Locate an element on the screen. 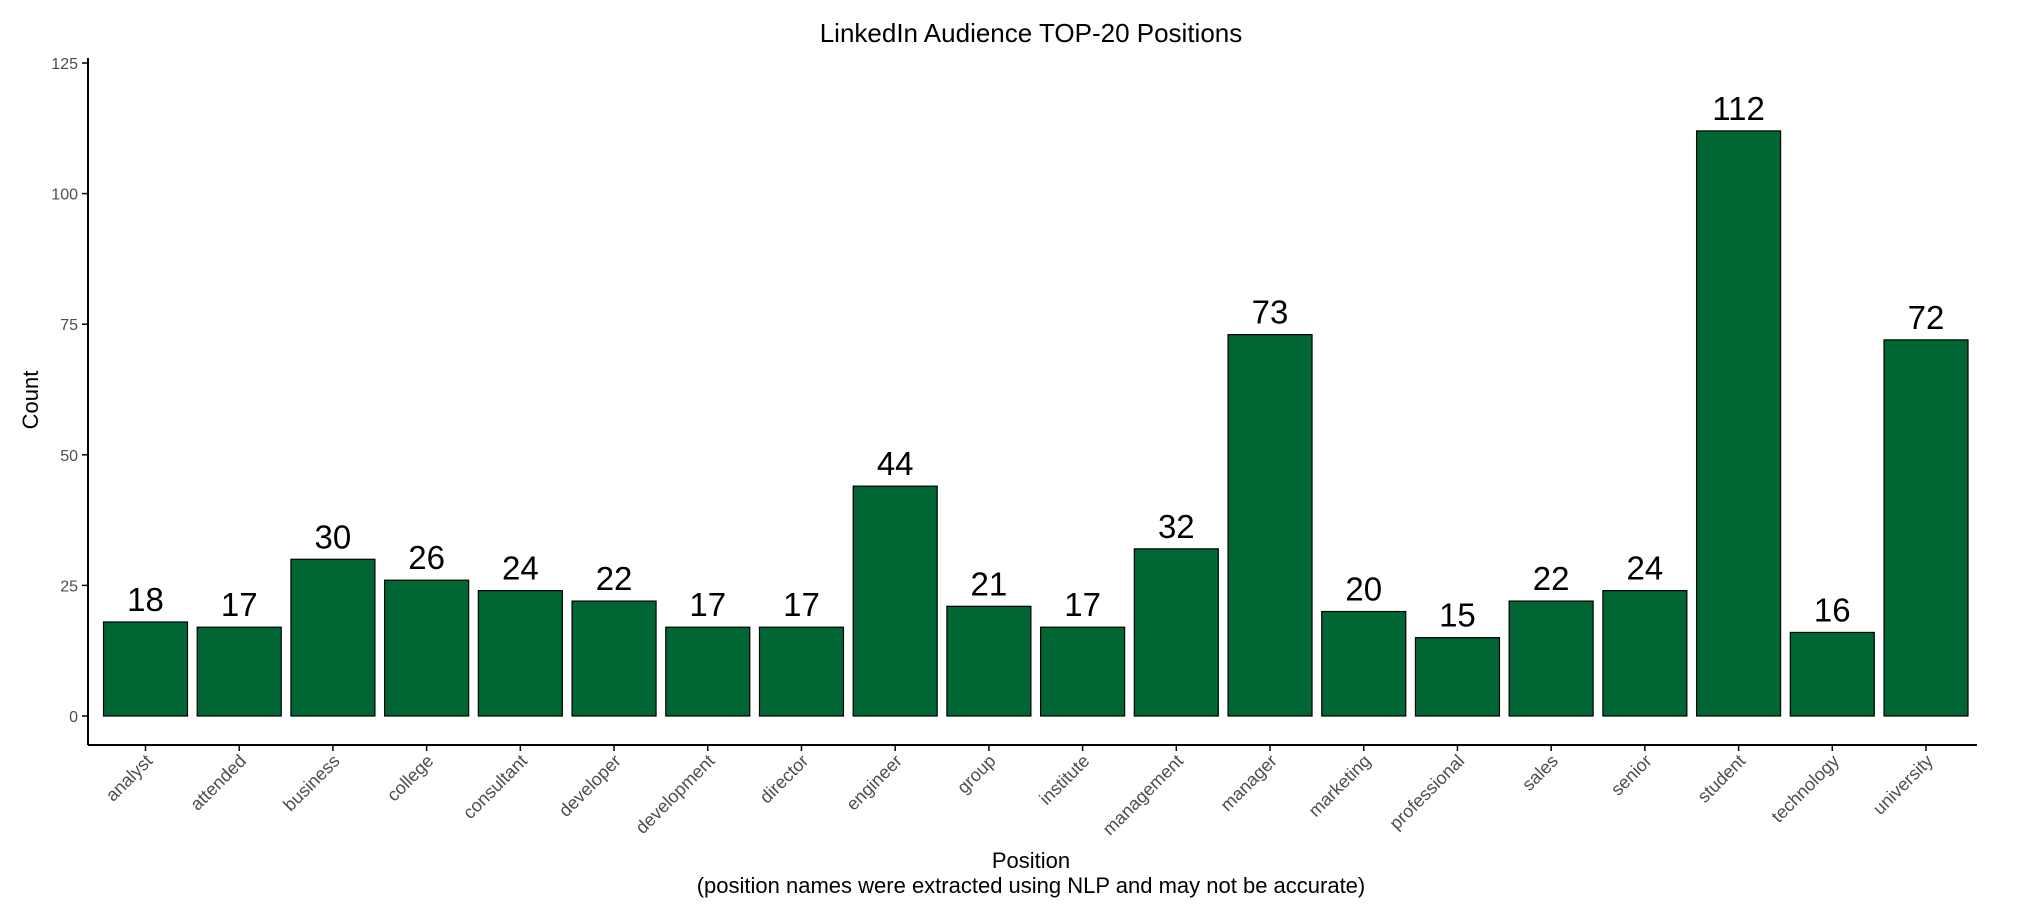 The image size is (2042, 913). x-tick-label-director: director is located at coordinates (784, 779).